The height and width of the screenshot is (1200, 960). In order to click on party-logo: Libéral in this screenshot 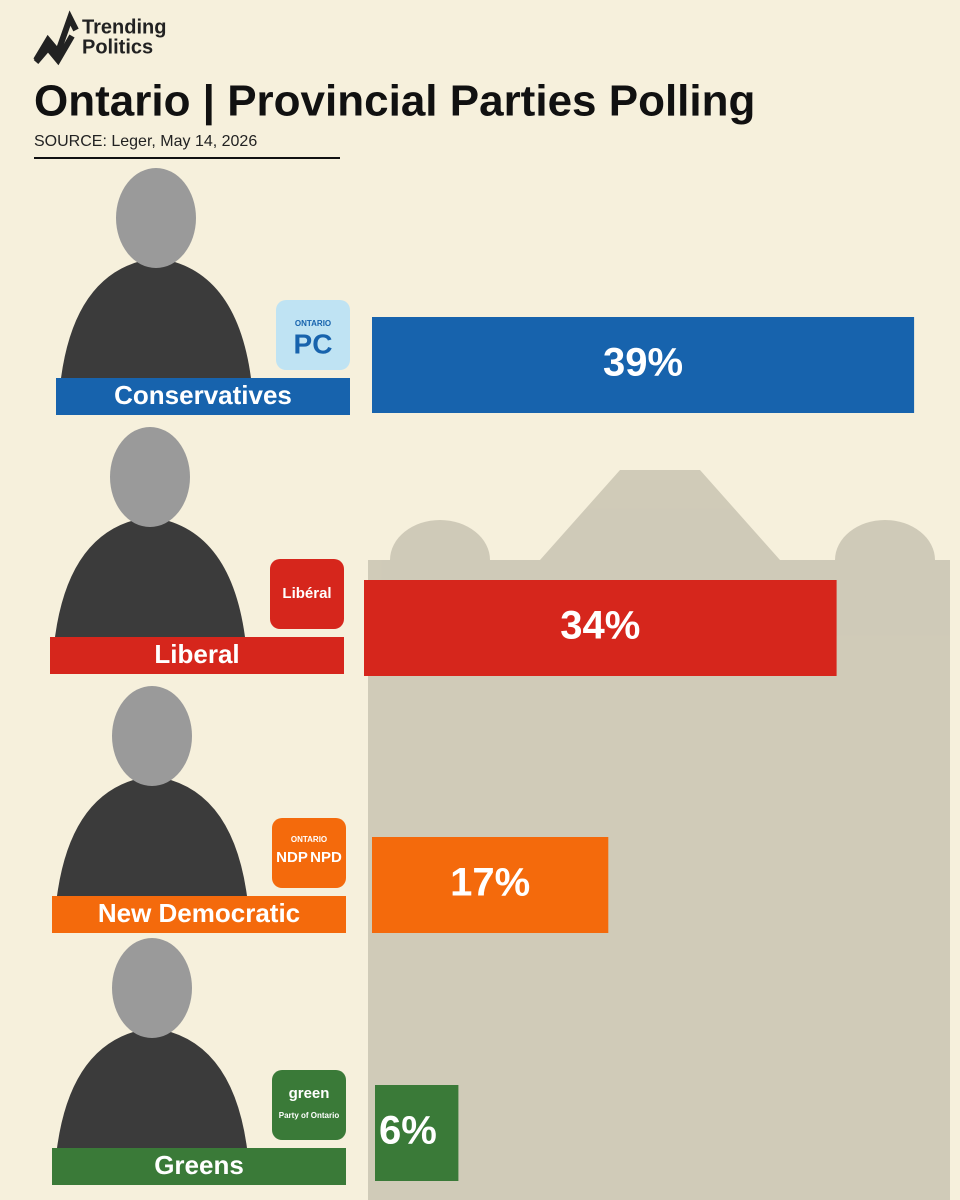, I will do `click(307, 594)`.